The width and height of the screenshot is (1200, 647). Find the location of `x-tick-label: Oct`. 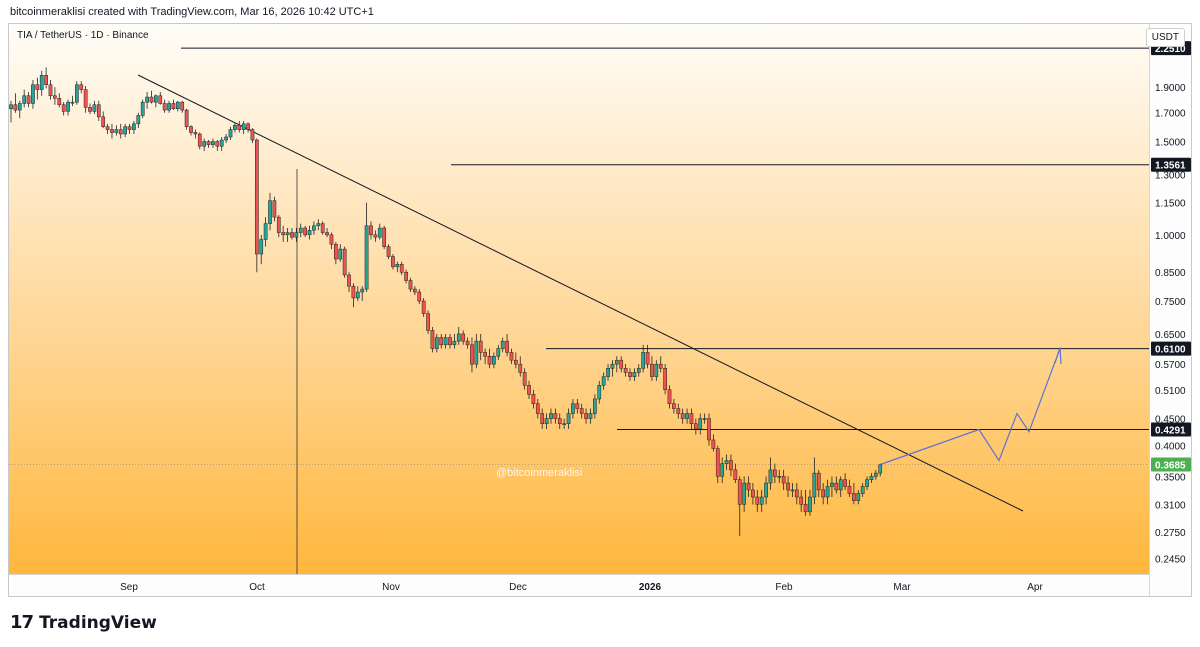

x-tick-label: Oct is located at coordinates (257, 587).